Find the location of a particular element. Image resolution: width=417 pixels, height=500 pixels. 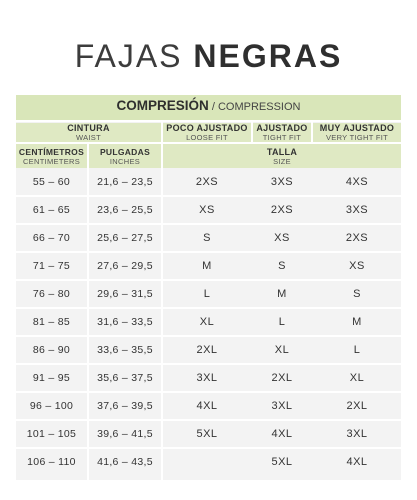

cm-cell: 76 – 80 is located at coordinates (51, 294).